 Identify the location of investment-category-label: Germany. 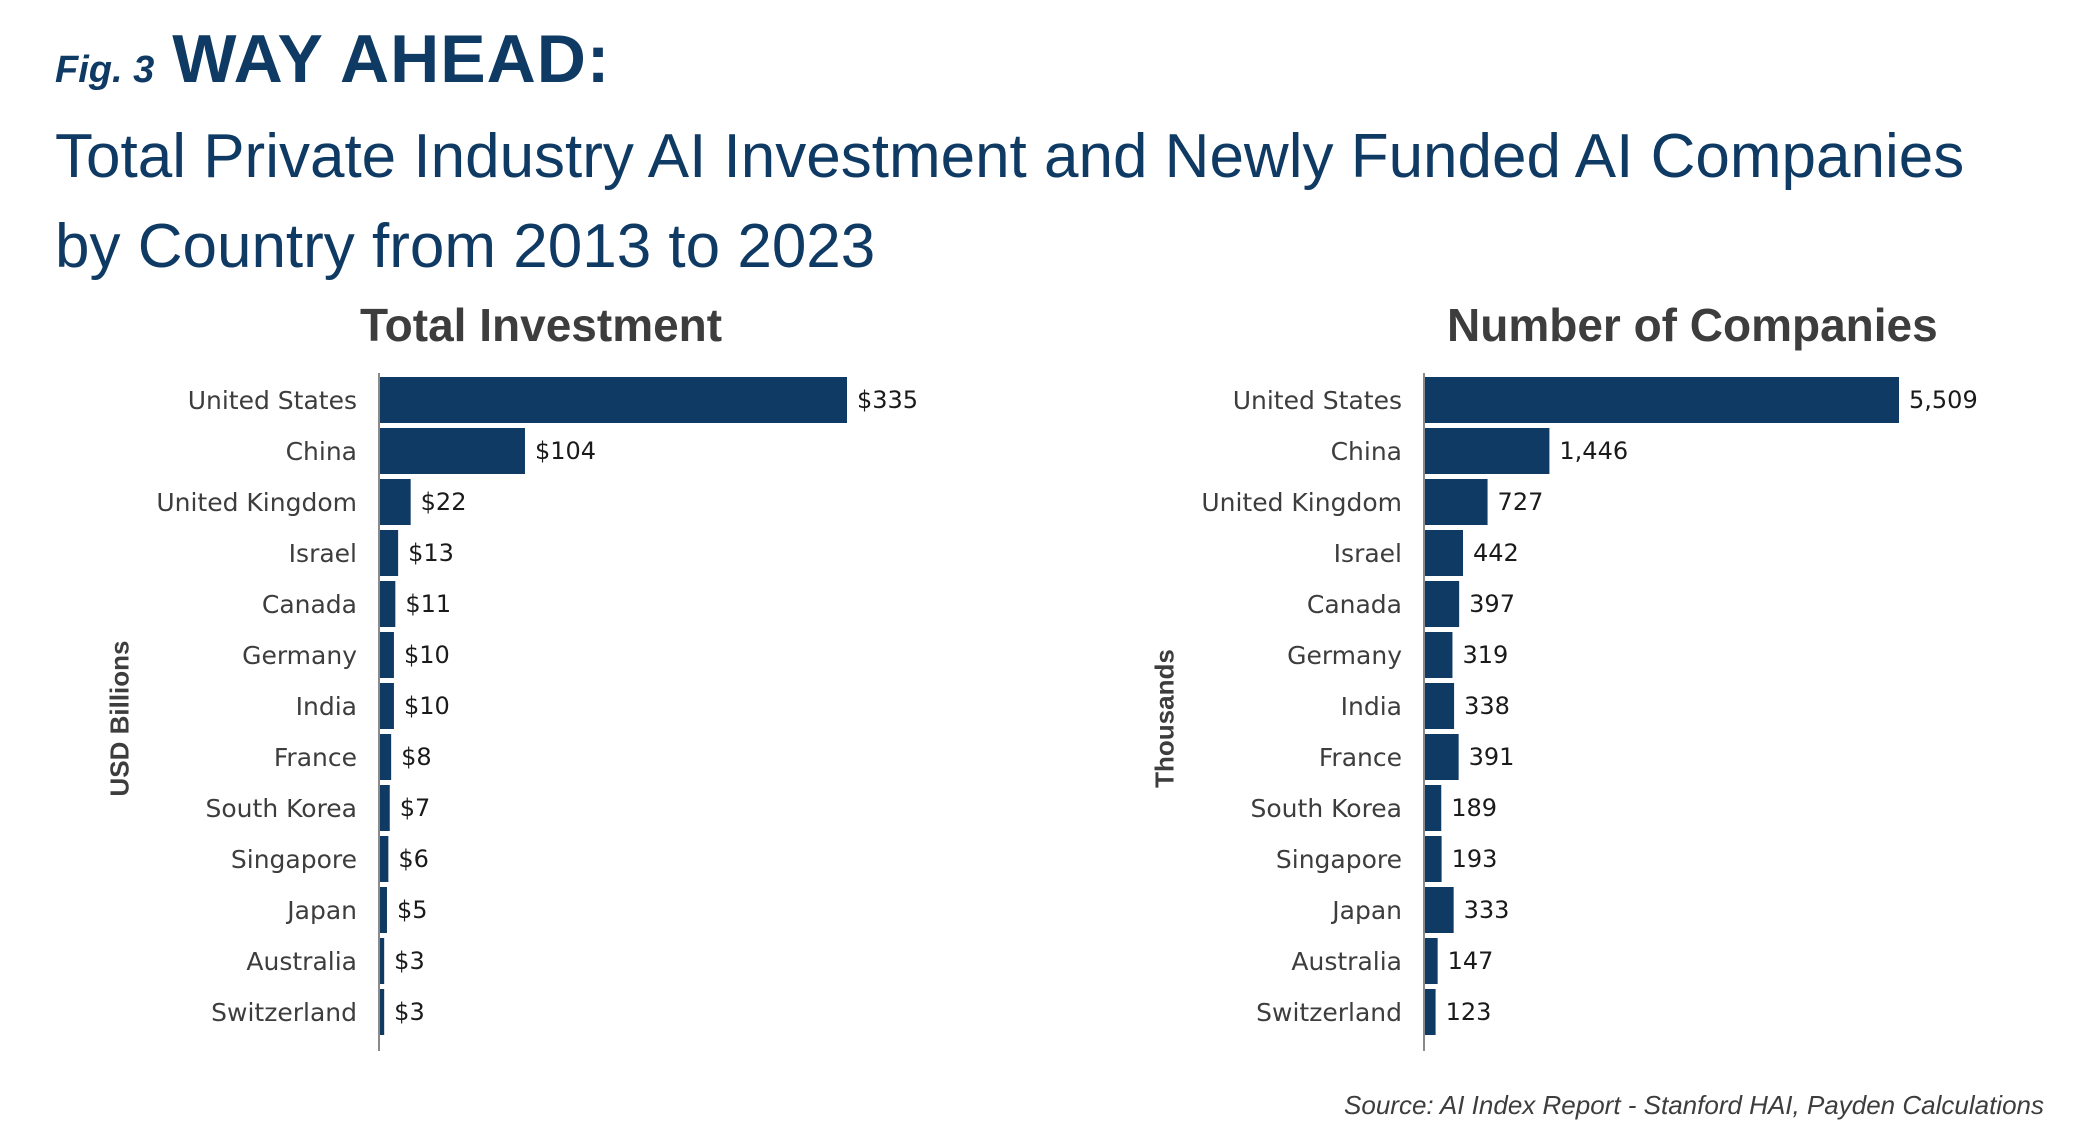
(299, 655).